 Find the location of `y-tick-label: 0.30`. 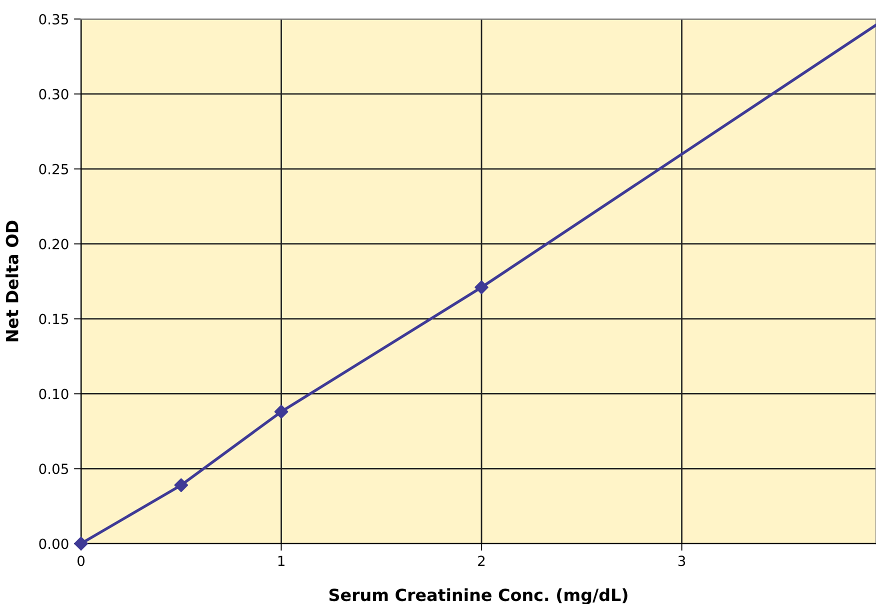

y-tick-label: 0.30 is located at coordinates (53, 94).